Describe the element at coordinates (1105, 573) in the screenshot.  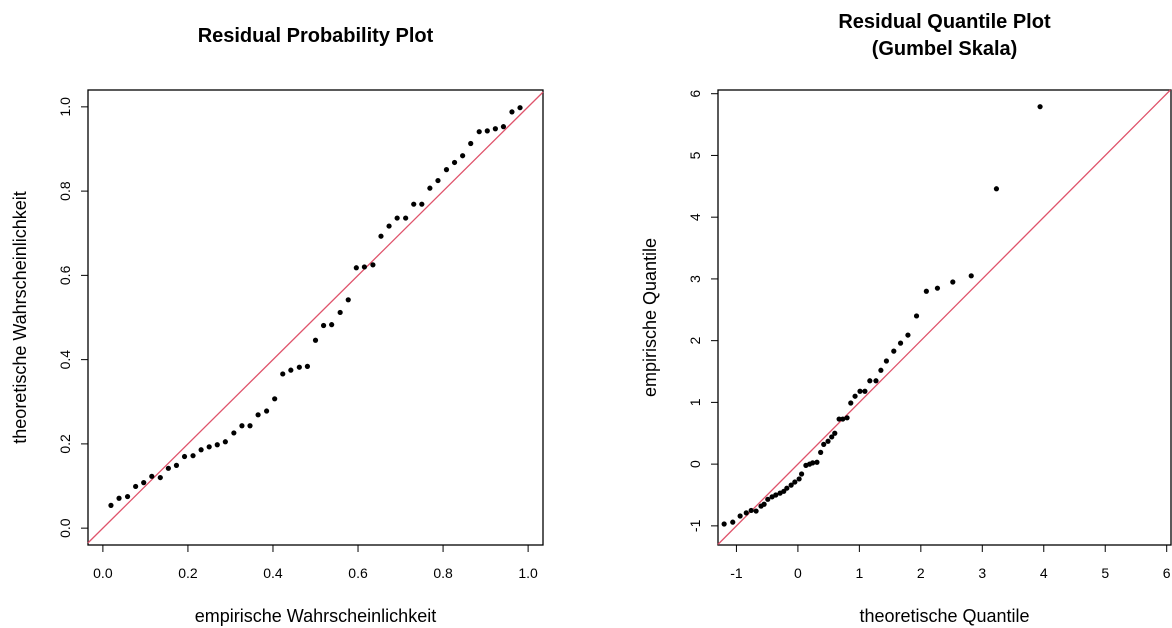
I see `x-tick-label: 5` at that location.